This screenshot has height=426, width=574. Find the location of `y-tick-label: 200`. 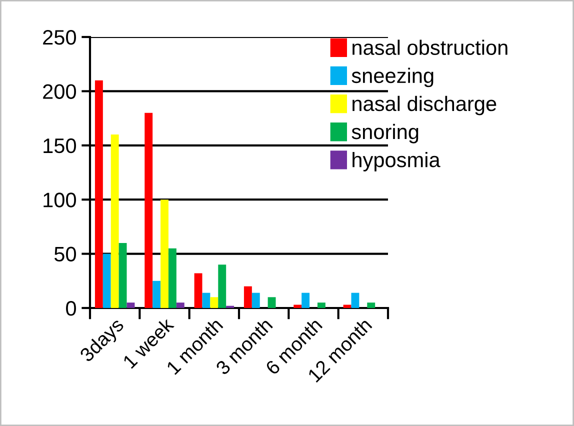

y-tick-label: 200 is located at coordinates (59, 91).